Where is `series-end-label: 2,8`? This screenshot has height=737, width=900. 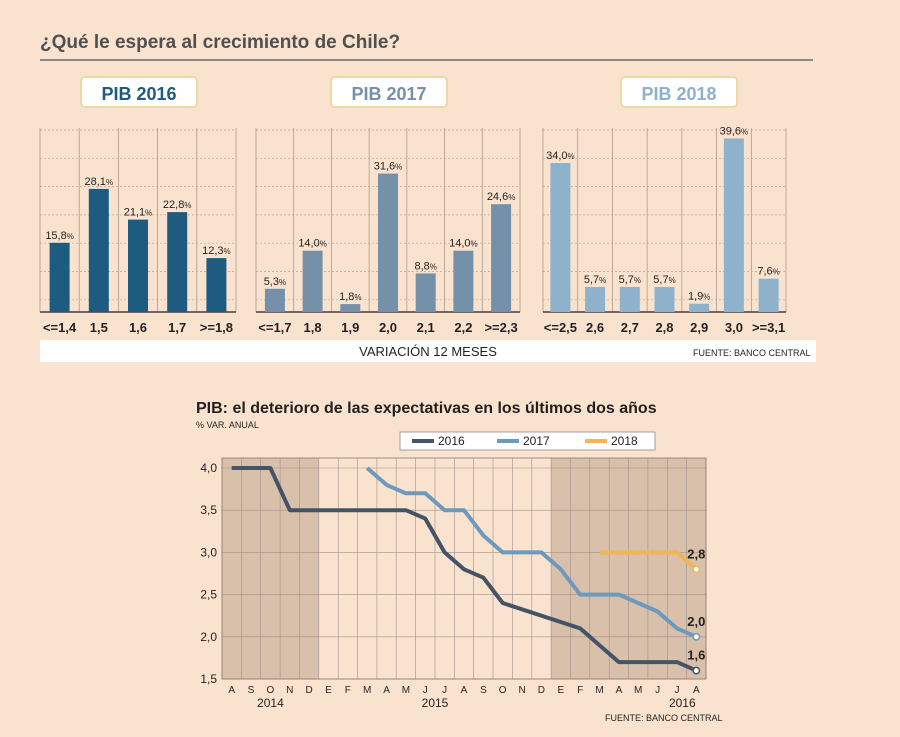
series-end-label: 2,8 is located at coordinates (696, 553).